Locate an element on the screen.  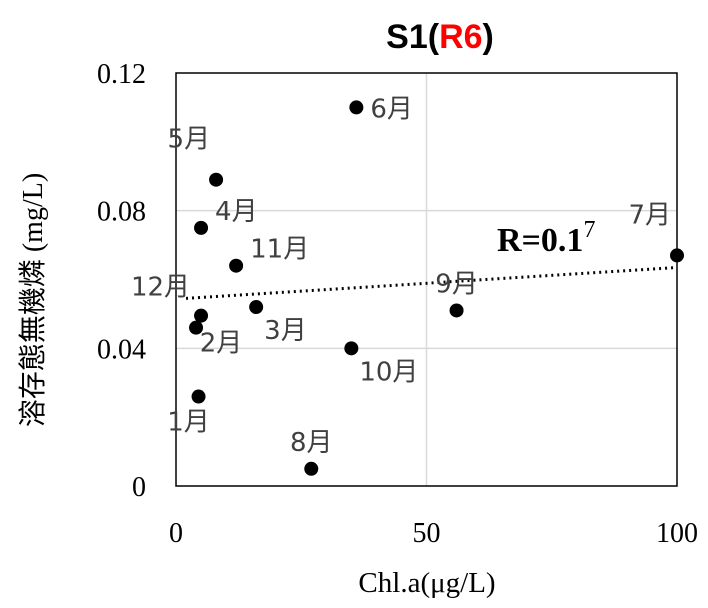
point-label: 11月 is located at coordinates (279, 250).